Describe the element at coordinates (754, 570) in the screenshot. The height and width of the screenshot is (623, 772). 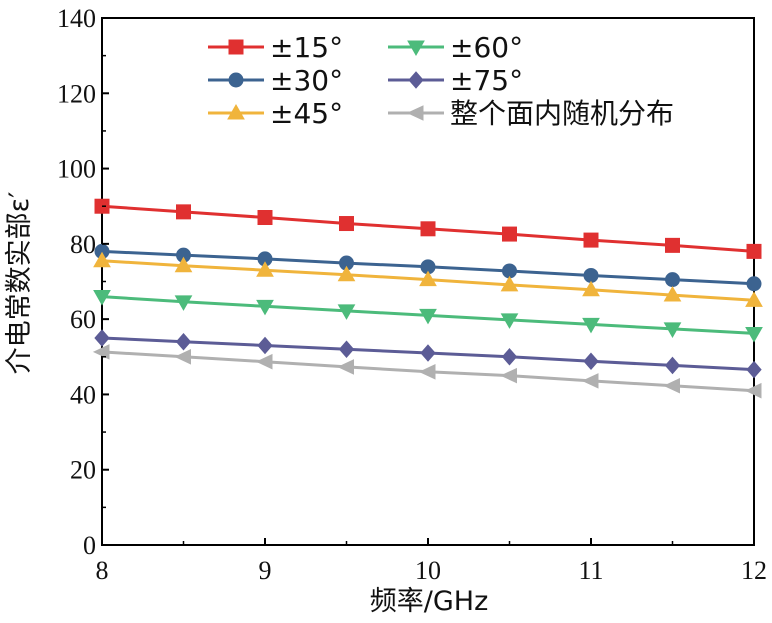
I see `x-tick-label: 12` at that location.